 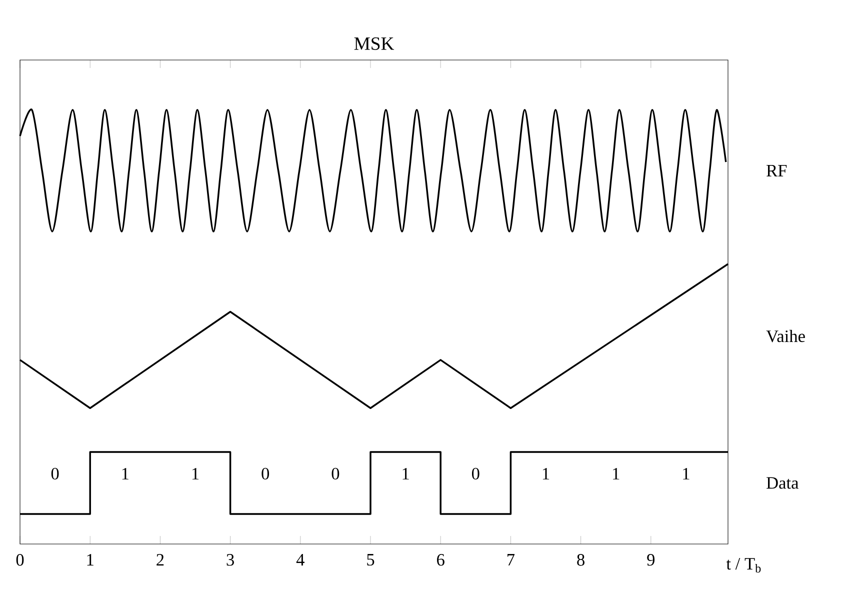 I want to click on x-tick-label: 2, so click(x=160, y=560).